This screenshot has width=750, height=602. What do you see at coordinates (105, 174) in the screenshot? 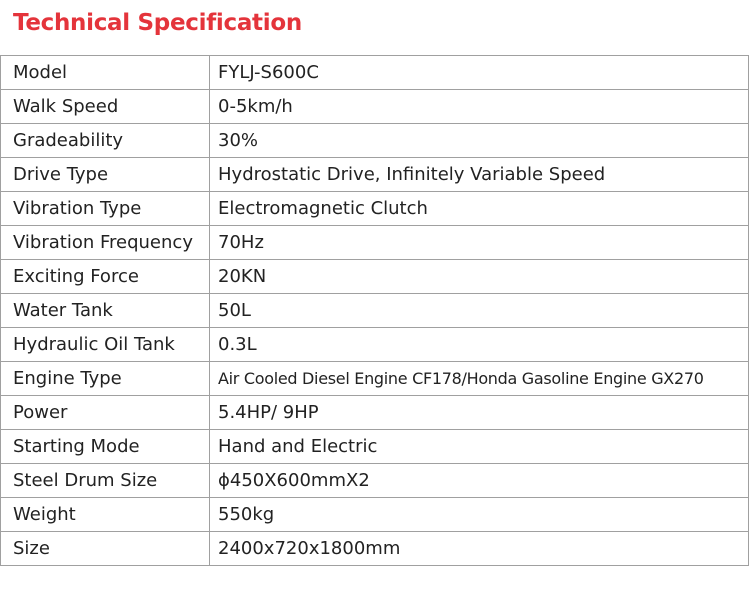
I see `spec-label: Drive Type` at bounding box center [105, 174].